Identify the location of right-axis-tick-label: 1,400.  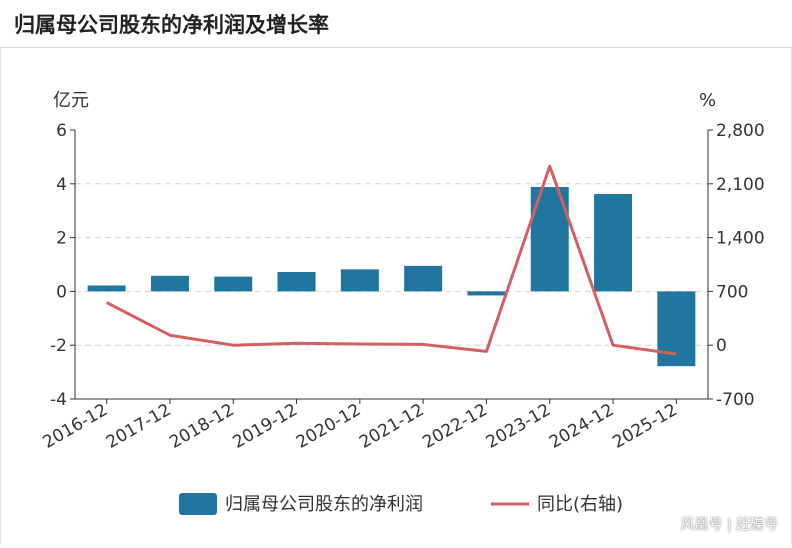
(740, 239).